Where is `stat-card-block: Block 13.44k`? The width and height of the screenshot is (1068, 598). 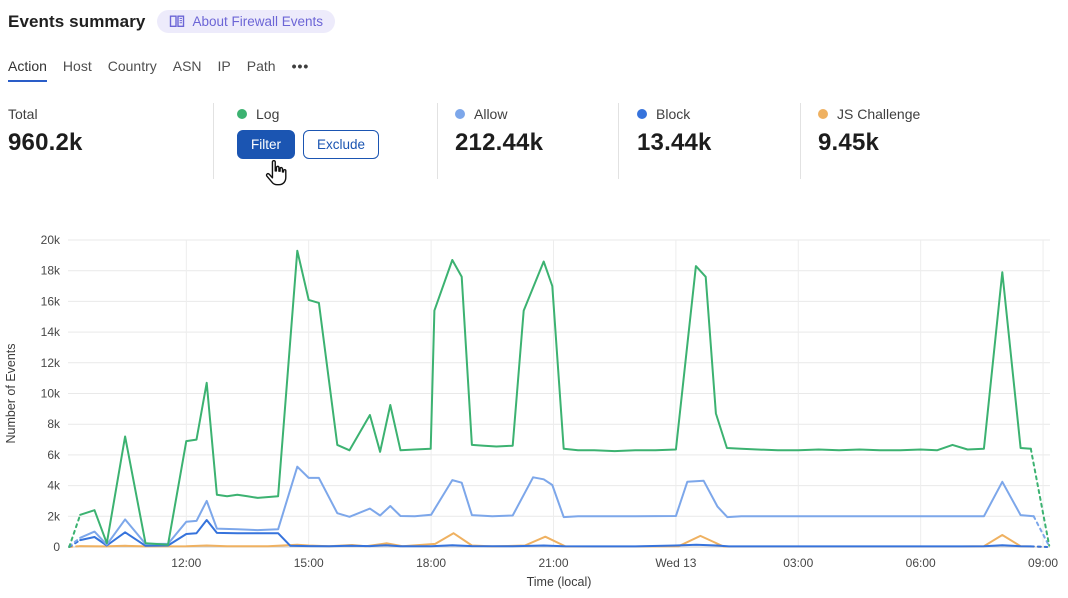
stat-card-block: Block 13.44k is located at coordinates (674, 131).